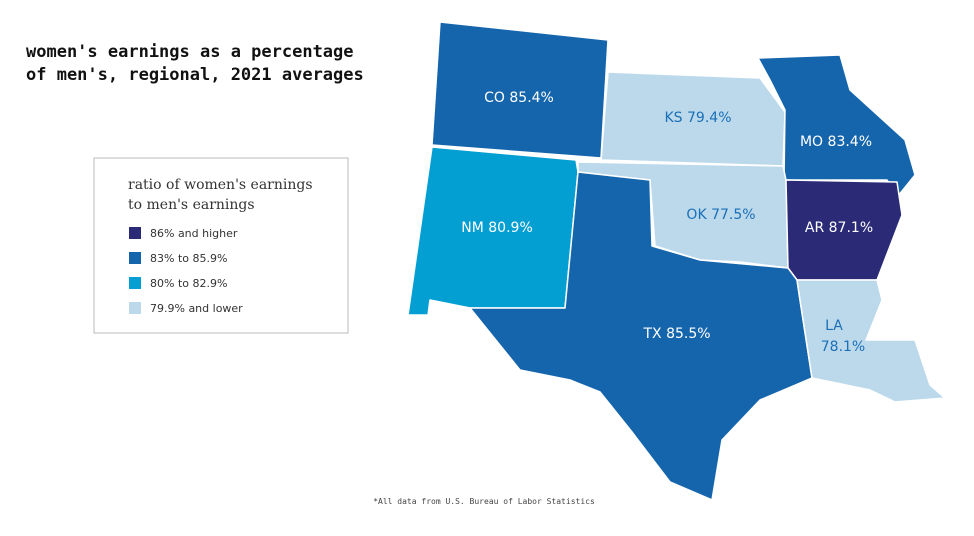 The width and height of the screenshot is (974, 536). What do you see at coordinates (843, 347) in the screenshot?
I see `state-value: 78.1%` at bounding box center [843, 347].